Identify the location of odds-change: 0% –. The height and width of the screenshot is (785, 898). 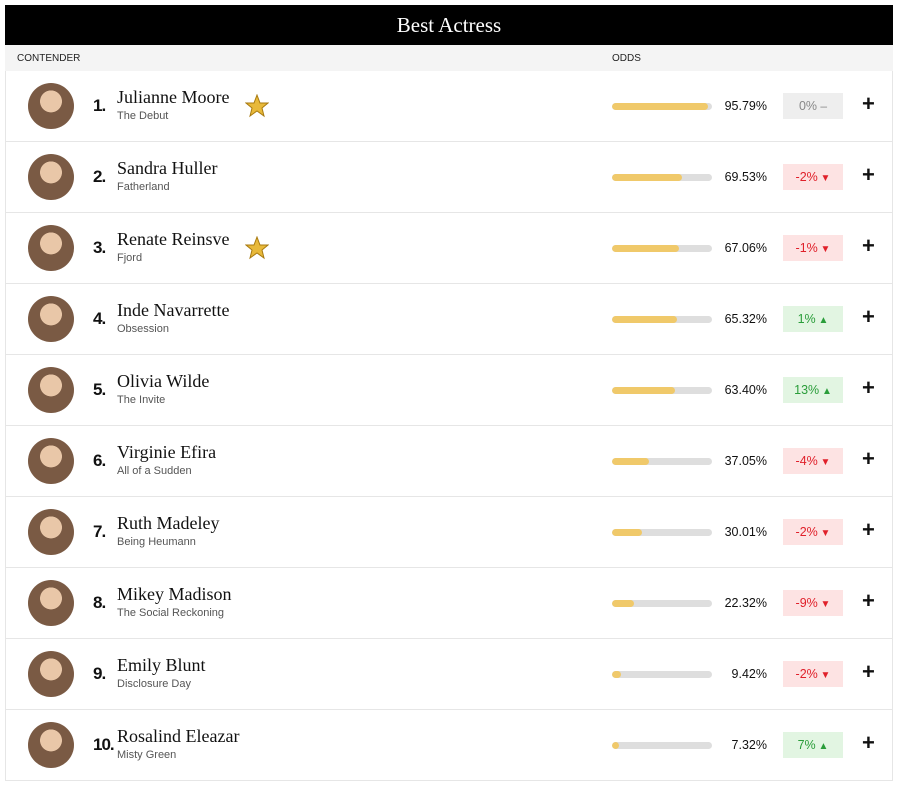
(813, 106).